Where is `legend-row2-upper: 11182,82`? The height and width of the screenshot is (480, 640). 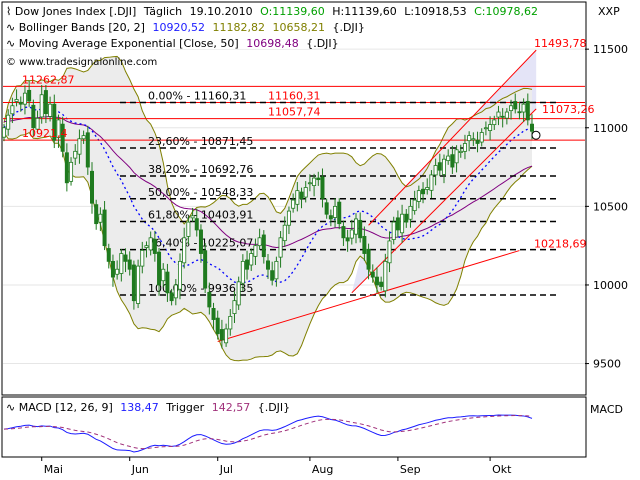 legend-row2-upper: 11182,82 is located at coordinates (238, 27).